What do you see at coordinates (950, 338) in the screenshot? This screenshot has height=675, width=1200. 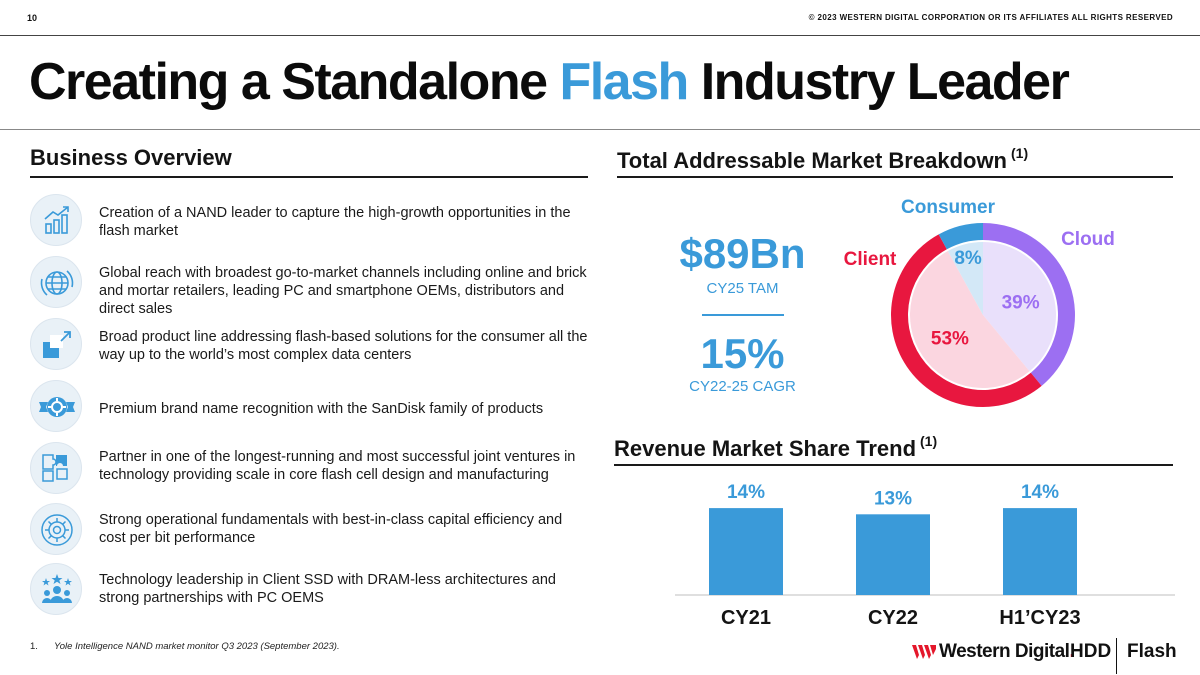 I see `donut-value-label-client: 53%` at bounding box center [950, 338].